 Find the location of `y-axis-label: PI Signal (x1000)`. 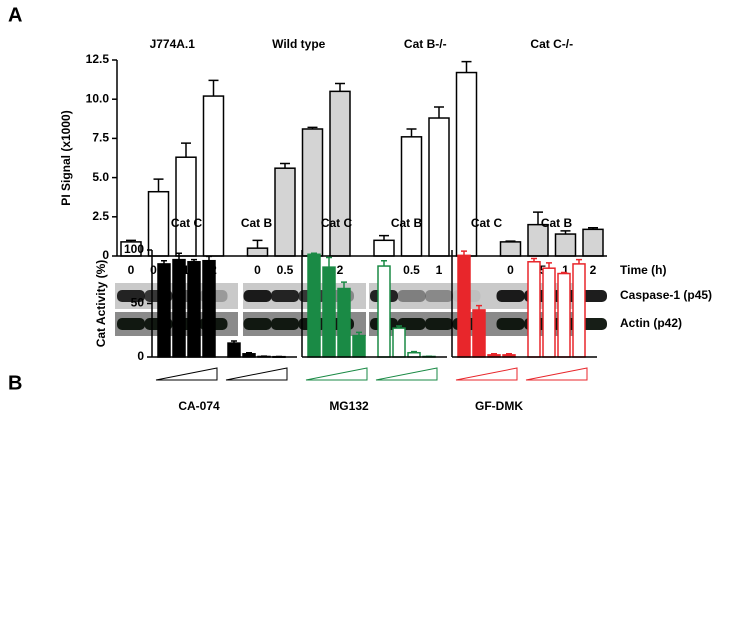

y-axis-label: PI Signal (x1000) is located at coordinates (66, 157).